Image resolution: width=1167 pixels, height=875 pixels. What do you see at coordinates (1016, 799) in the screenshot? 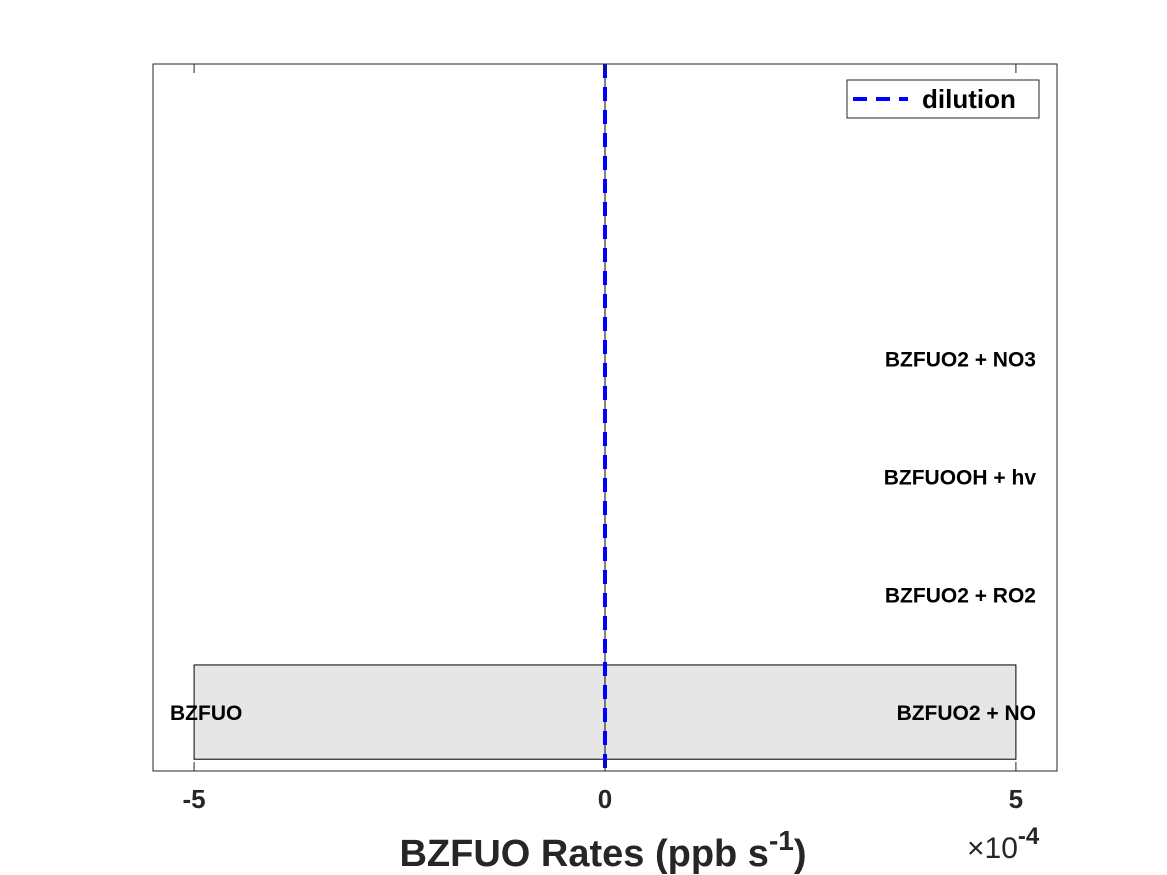
I see `x-tick-label-2: 5` at bounding box center [1016, 799].